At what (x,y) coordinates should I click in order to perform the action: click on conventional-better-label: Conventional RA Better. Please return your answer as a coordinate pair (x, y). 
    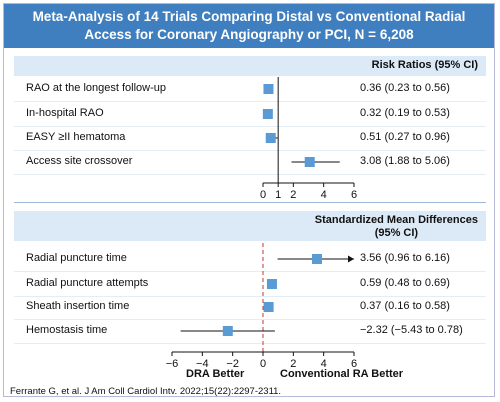
    Looking at the image, I should click on (342, 374).